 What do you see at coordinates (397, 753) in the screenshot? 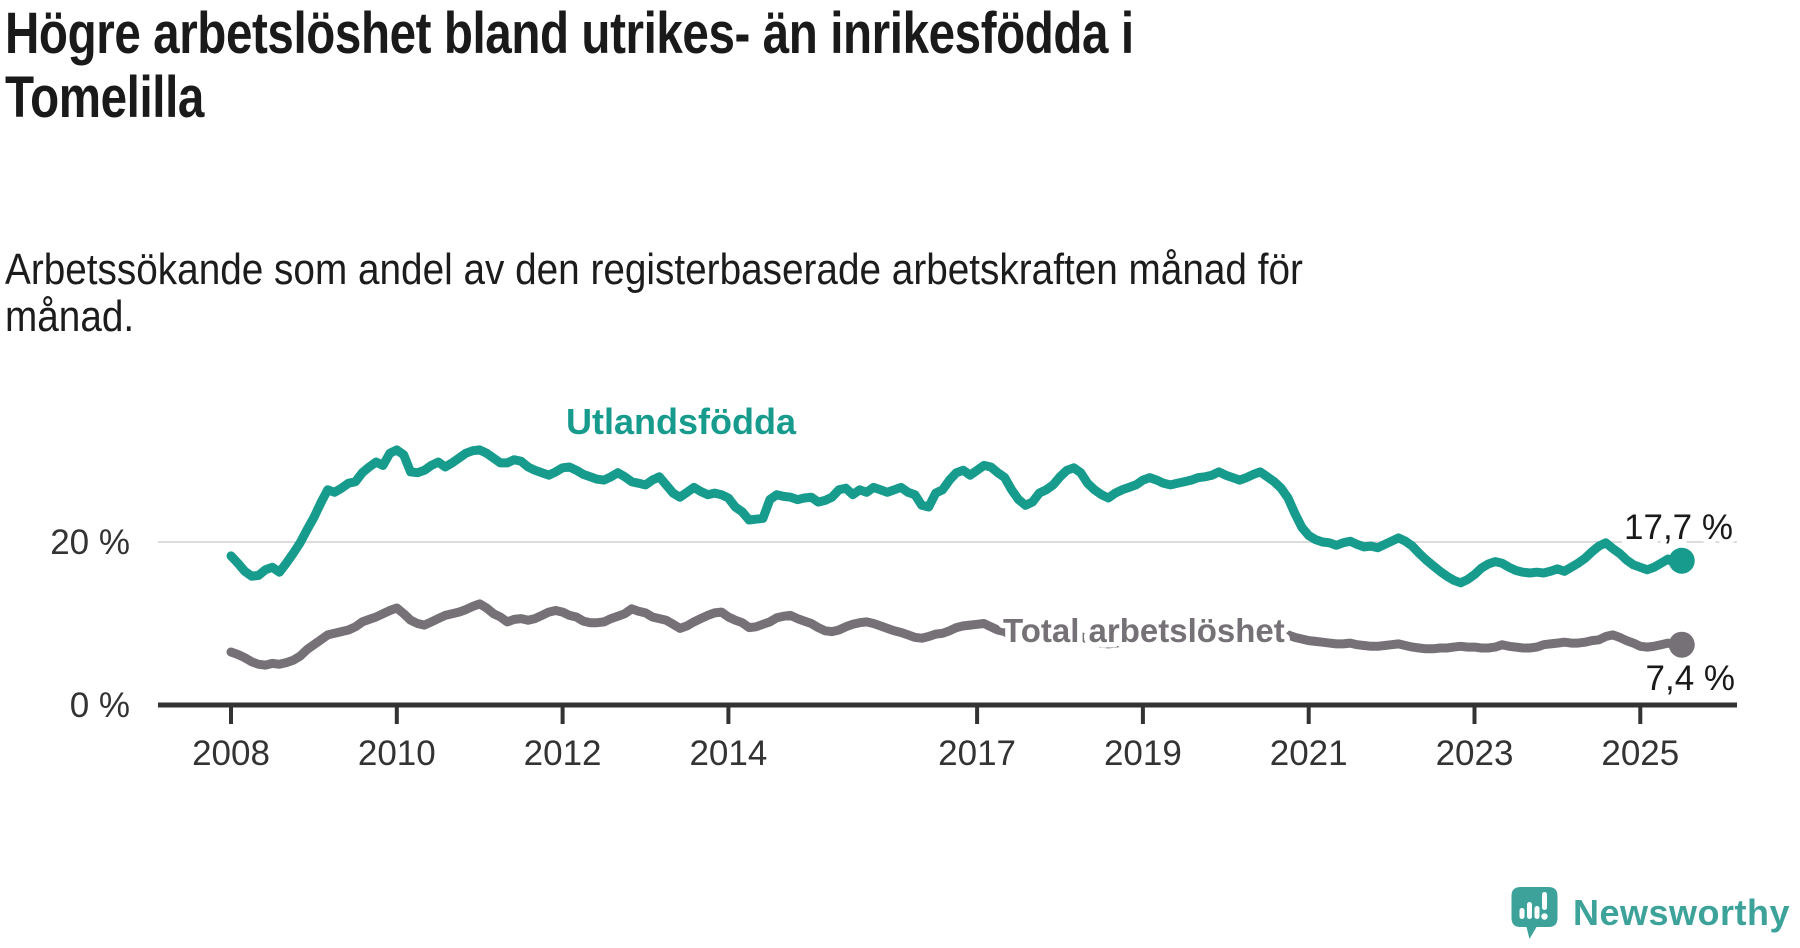
I see `x-tick-label-2010: 2010` at bounding box center [397, 753].